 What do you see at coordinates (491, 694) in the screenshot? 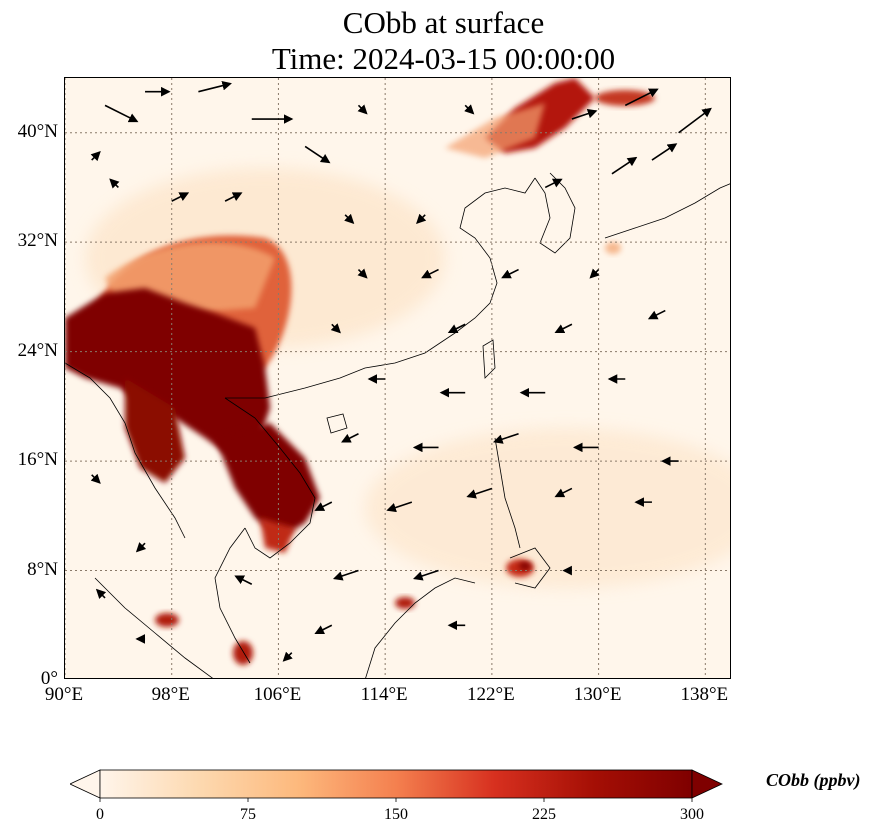
I see `x-tick-label: 122°E` at bounding box center [491, 694].